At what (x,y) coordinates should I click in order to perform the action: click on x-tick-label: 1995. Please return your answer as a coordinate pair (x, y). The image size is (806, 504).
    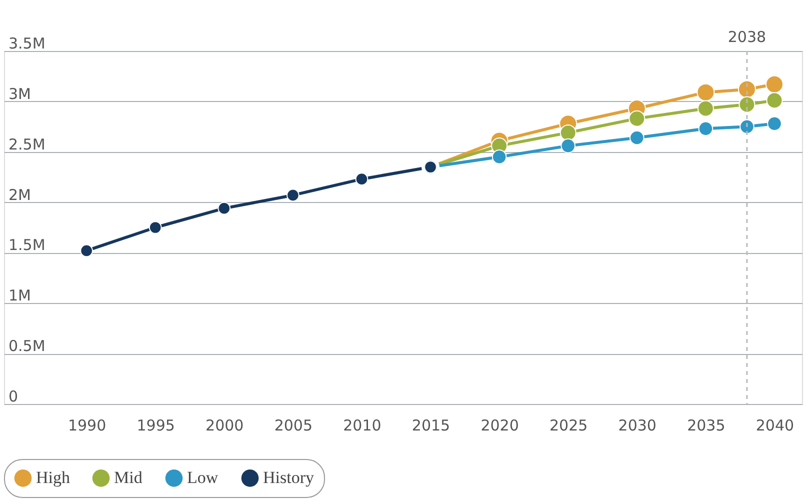
    Looking at the image, I should click on (155, 425).